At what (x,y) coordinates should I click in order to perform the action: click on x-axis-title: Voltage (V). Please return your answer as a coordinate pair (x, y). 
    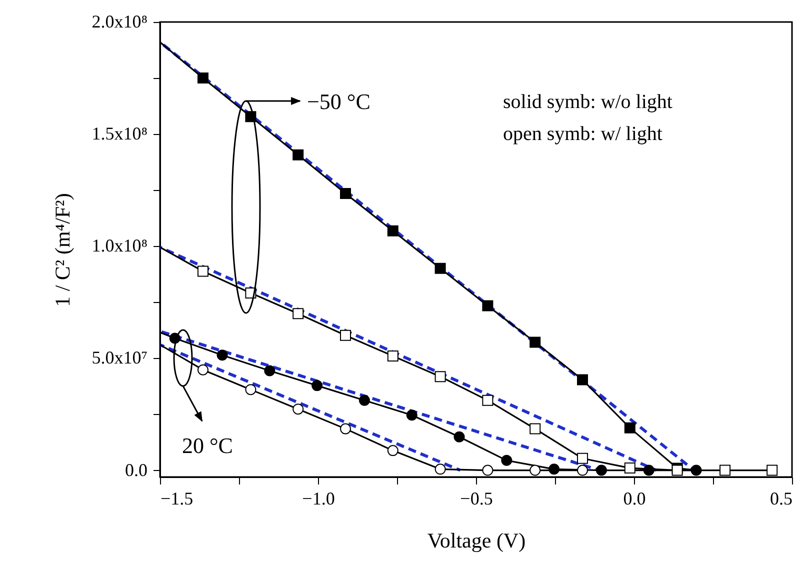
    Looking at the image, I should click on (476, 540).